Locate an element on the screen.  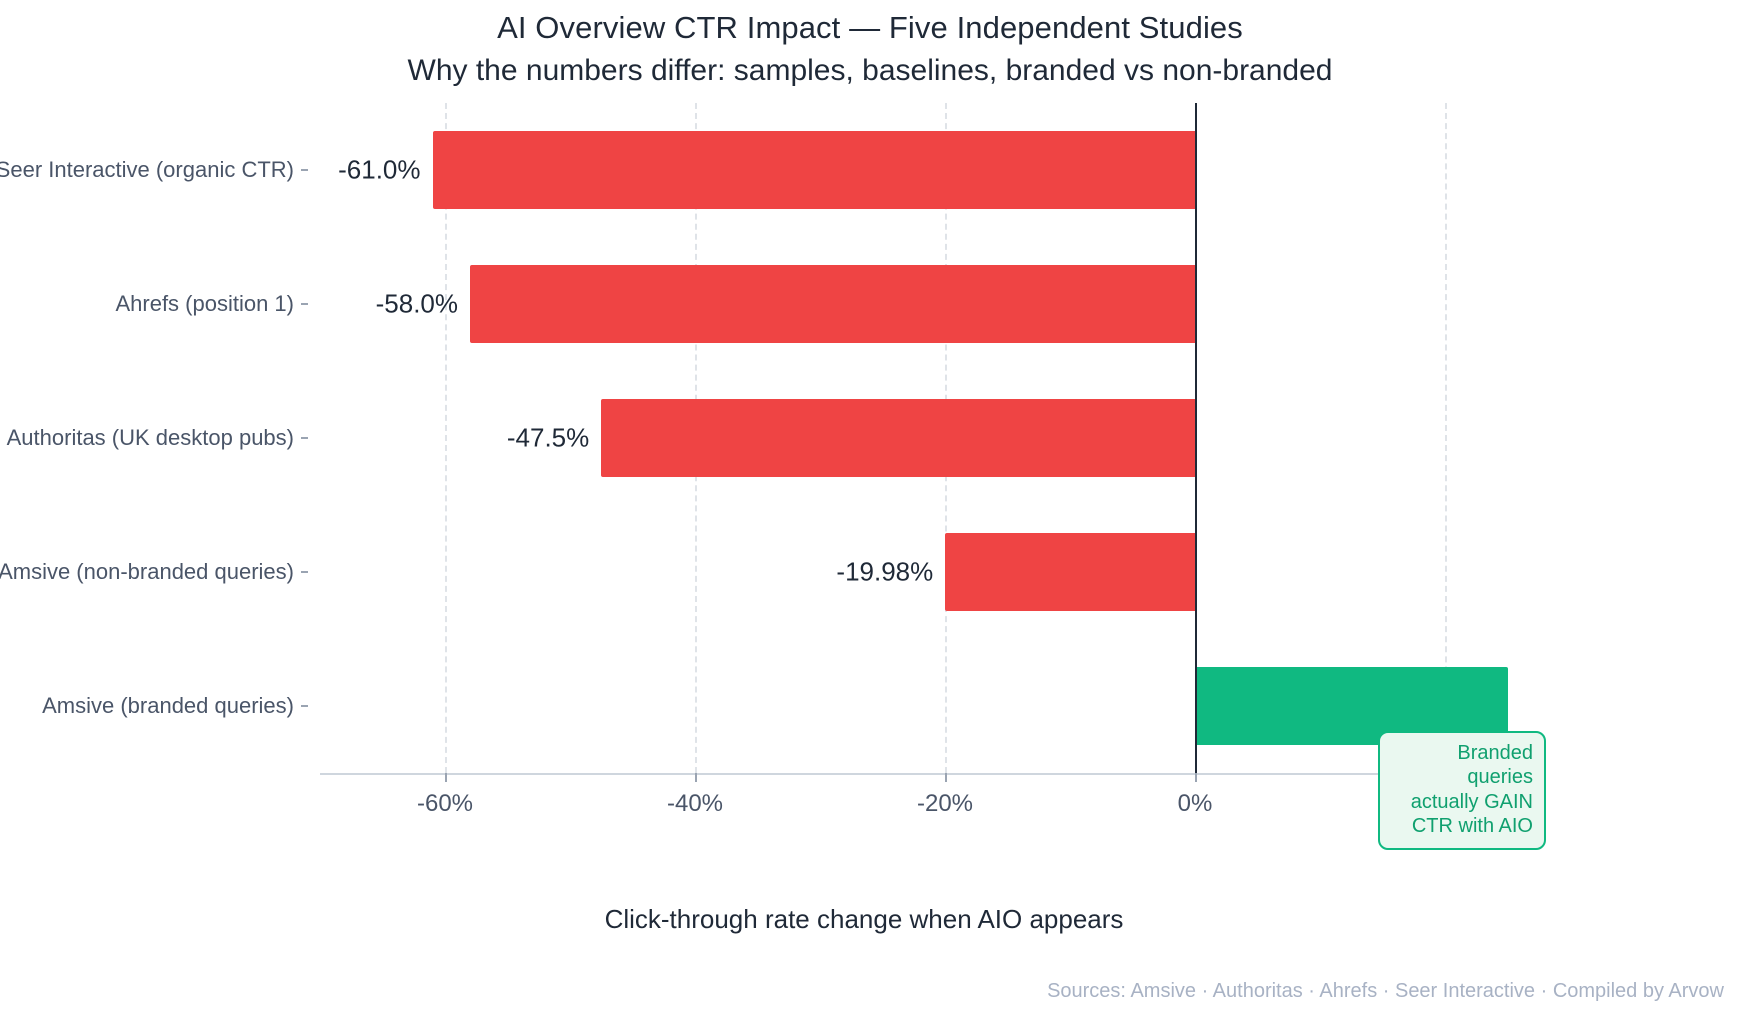
y-axis-tick-label: Seer Interactive (organic CTR) is located at coordinates (147, 169).